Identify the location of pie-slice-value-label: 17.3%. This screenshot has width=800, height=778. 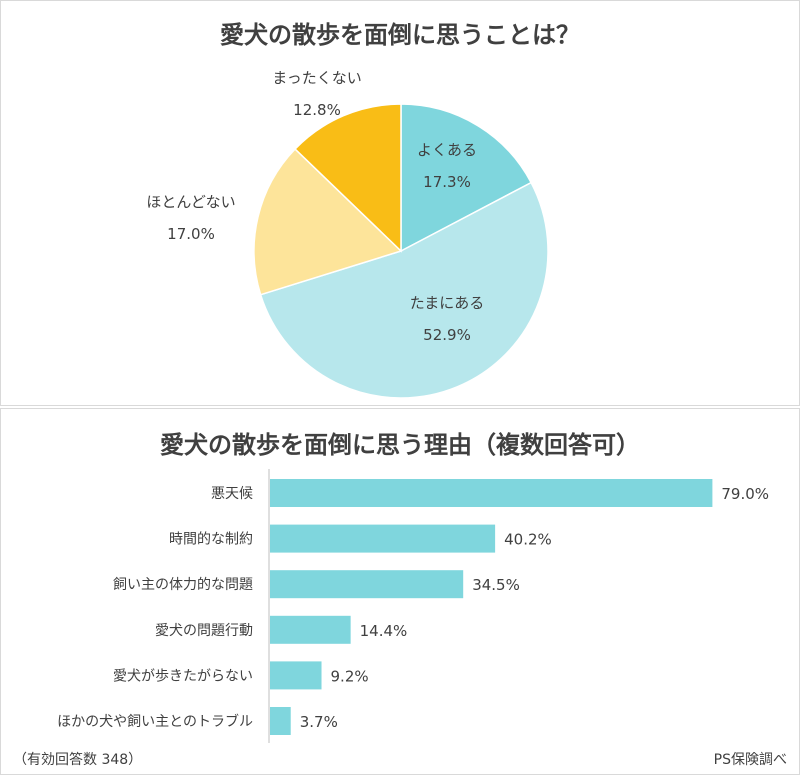
(447, 182).